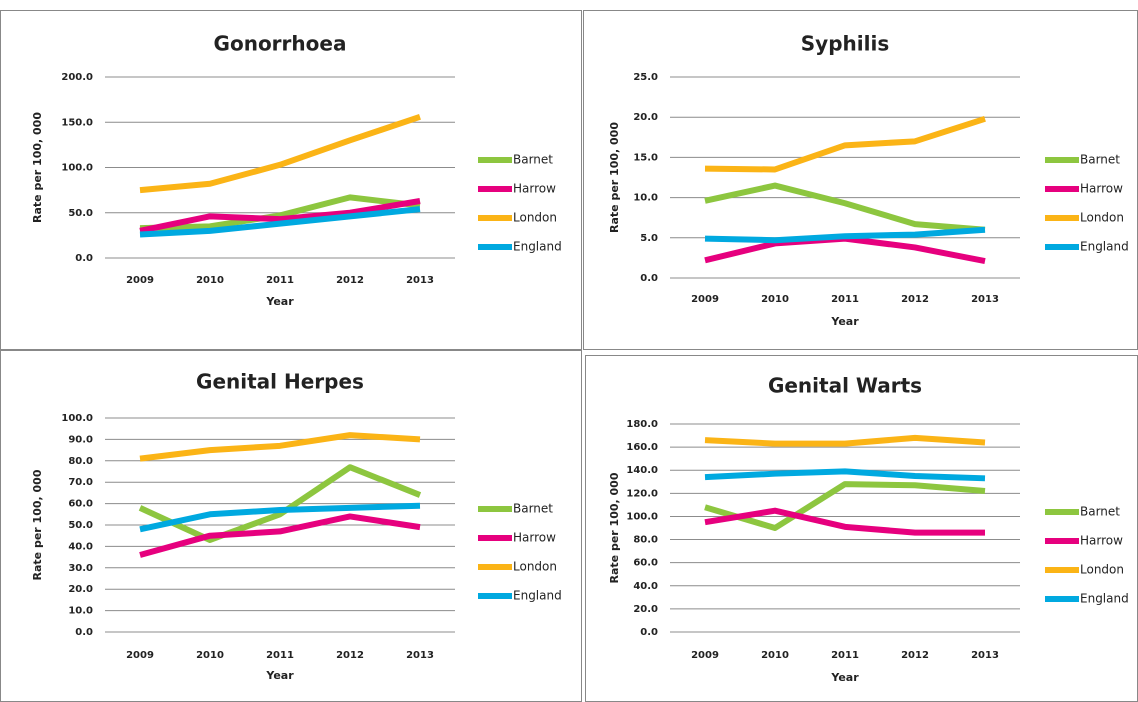 The height and width of the screenshot is (702, 1138). What do you see at coordinates (845, 386) in the screenshot?
I see `chart-title: Genital Warts` at bounding box center [845, 386].